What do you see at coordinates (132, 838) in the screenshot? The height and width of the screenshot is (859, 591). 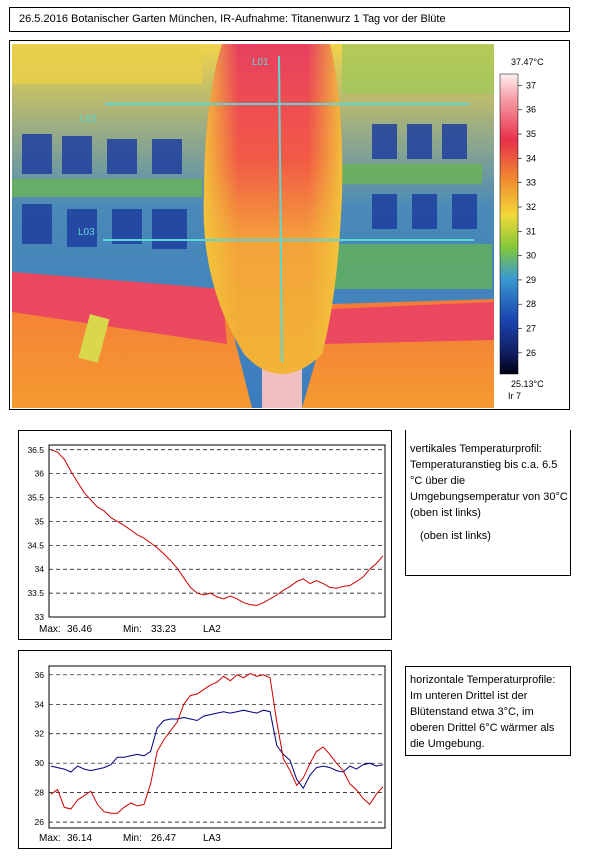 I see `chart2-min-label: Min:` at bounding box center [132, 838].